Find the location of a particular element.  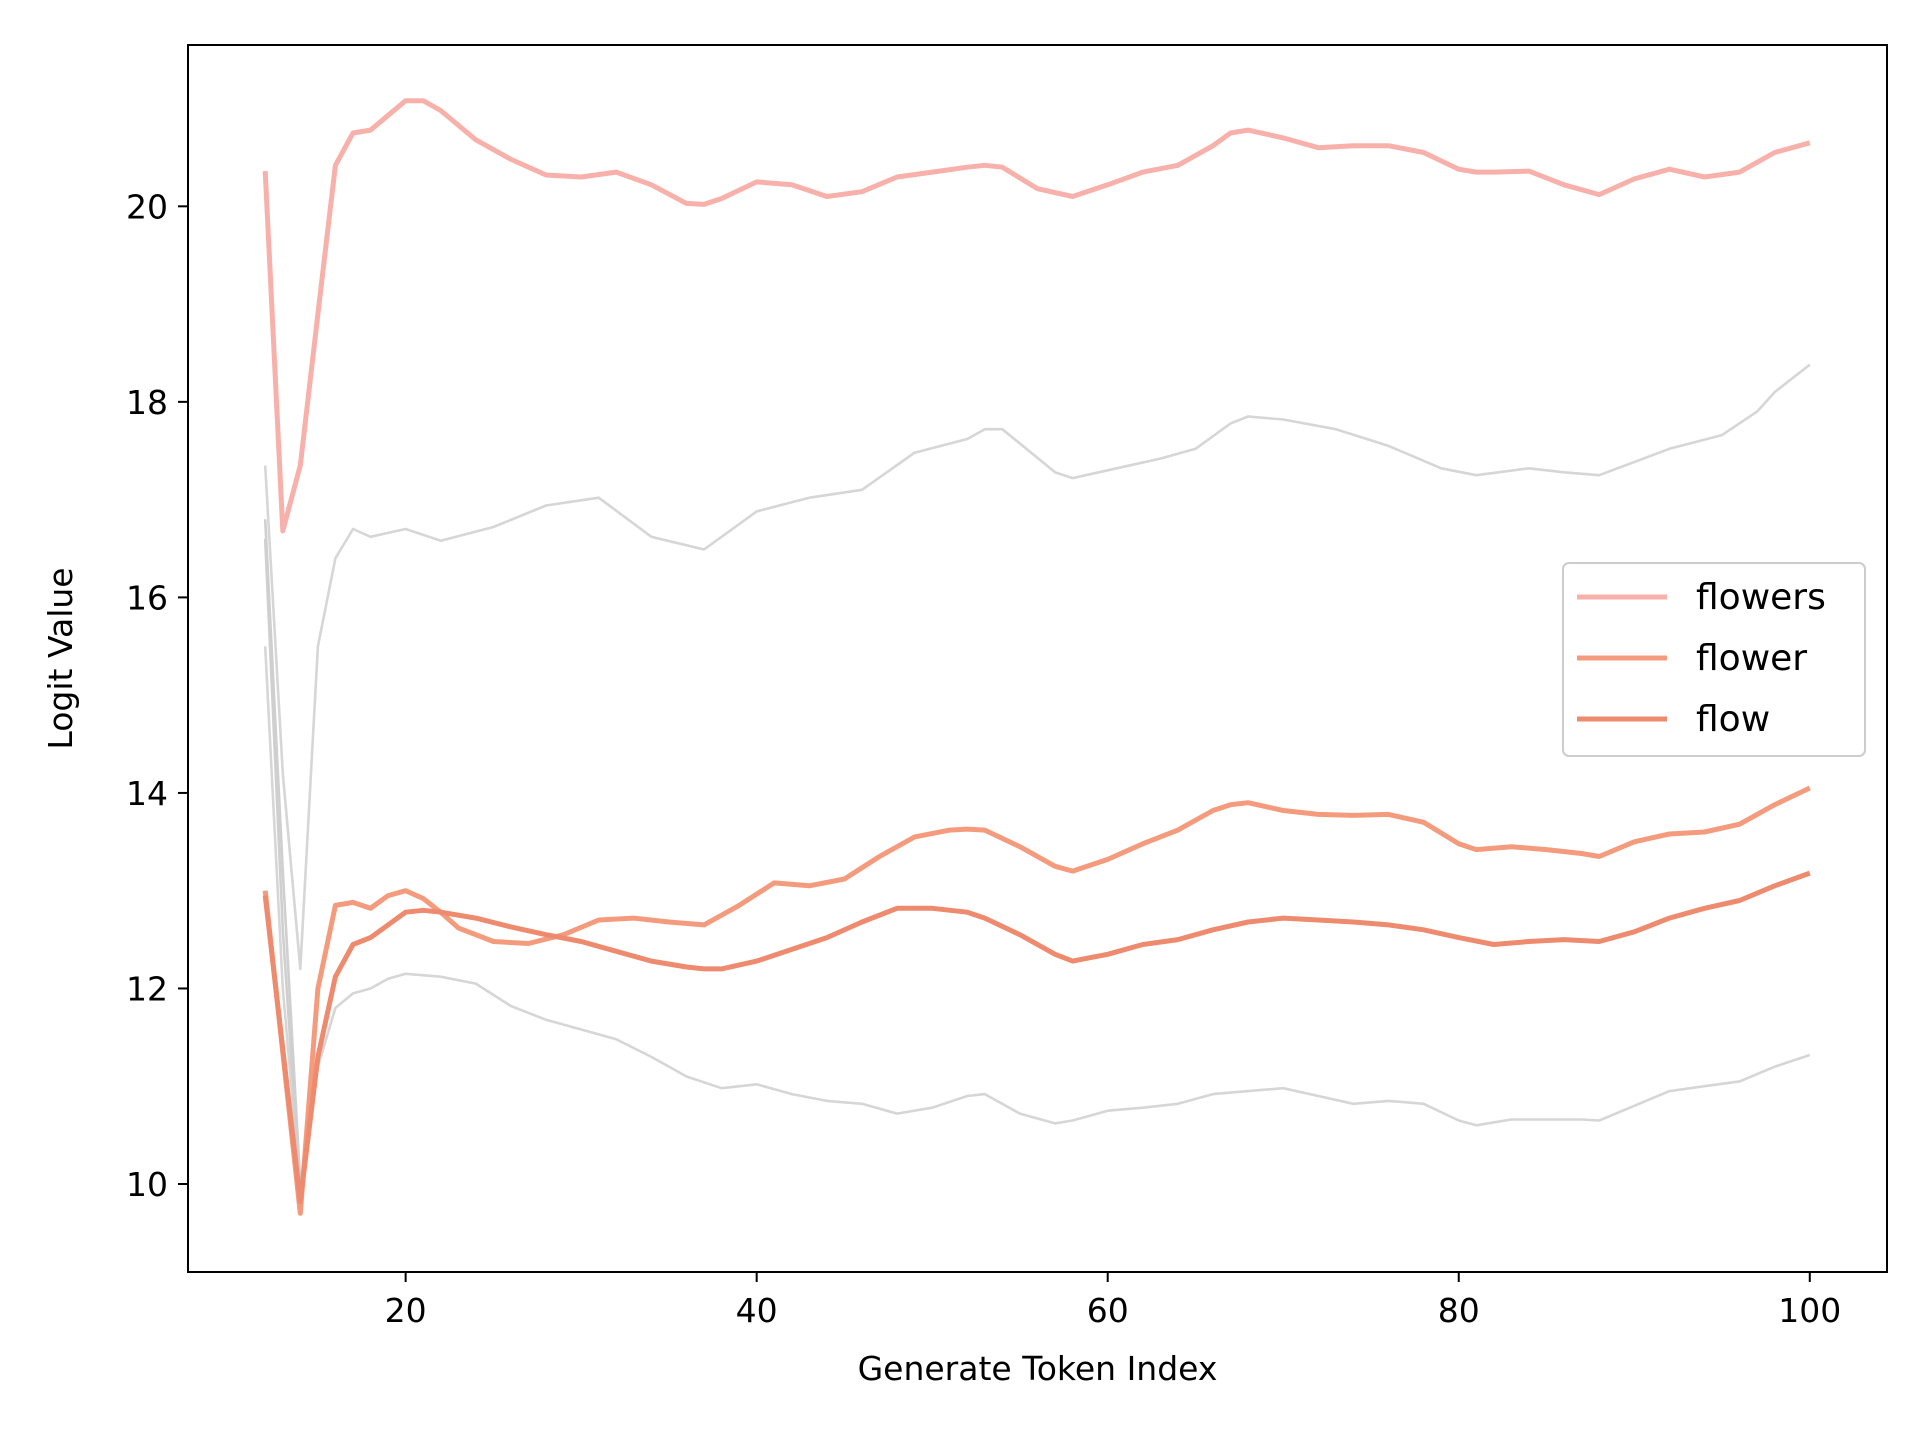

y-tick-label-14: 14 is located at coordinates (147, 793).